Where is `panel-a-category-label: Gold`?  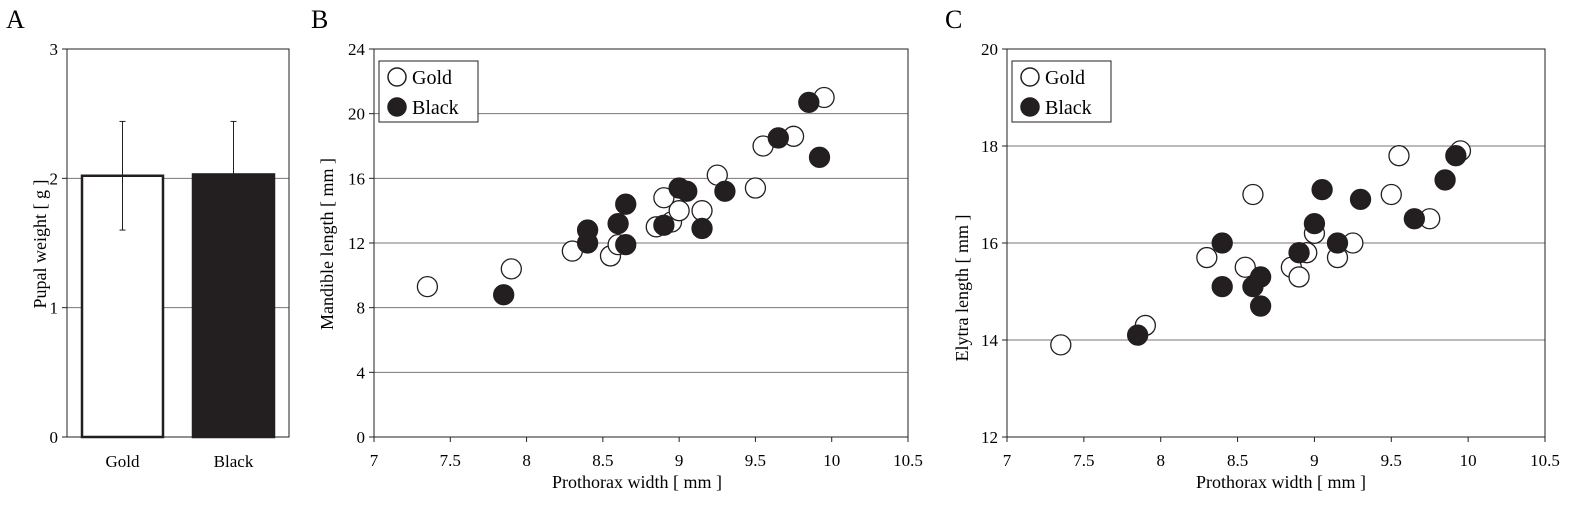
panel-a-category-label: Gold is located at coordinates (123, 461).